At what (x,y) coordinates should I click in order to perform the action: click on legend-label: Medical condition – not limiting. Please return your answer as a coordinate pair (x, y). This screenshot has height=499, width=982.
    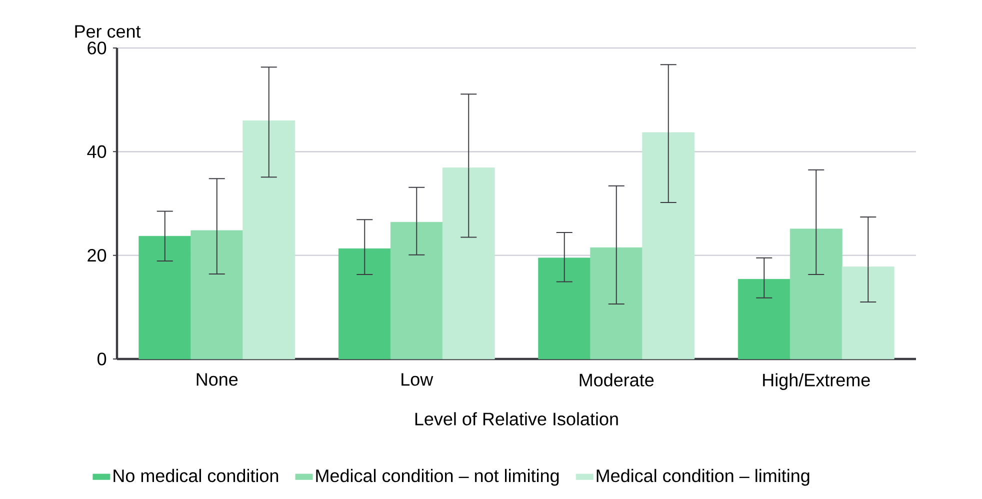
    Looking at the image, I should click on (437, 477).